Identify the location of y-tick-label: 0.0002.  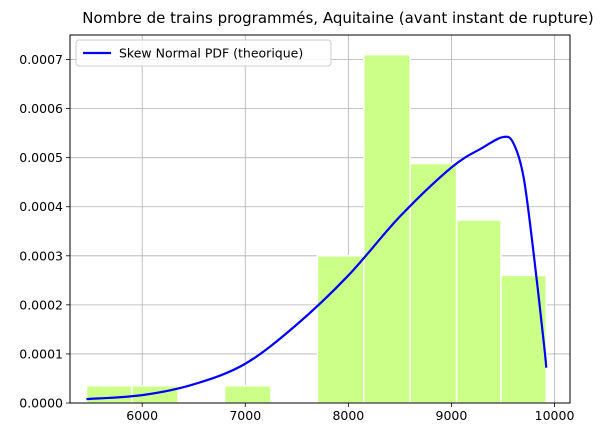
(41, 304).